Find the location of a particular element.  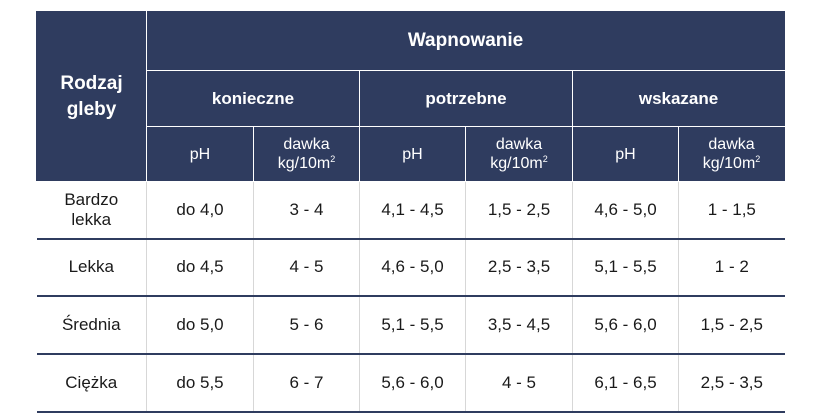

soil-cell: Lekka is located at coordinates (91, 267).